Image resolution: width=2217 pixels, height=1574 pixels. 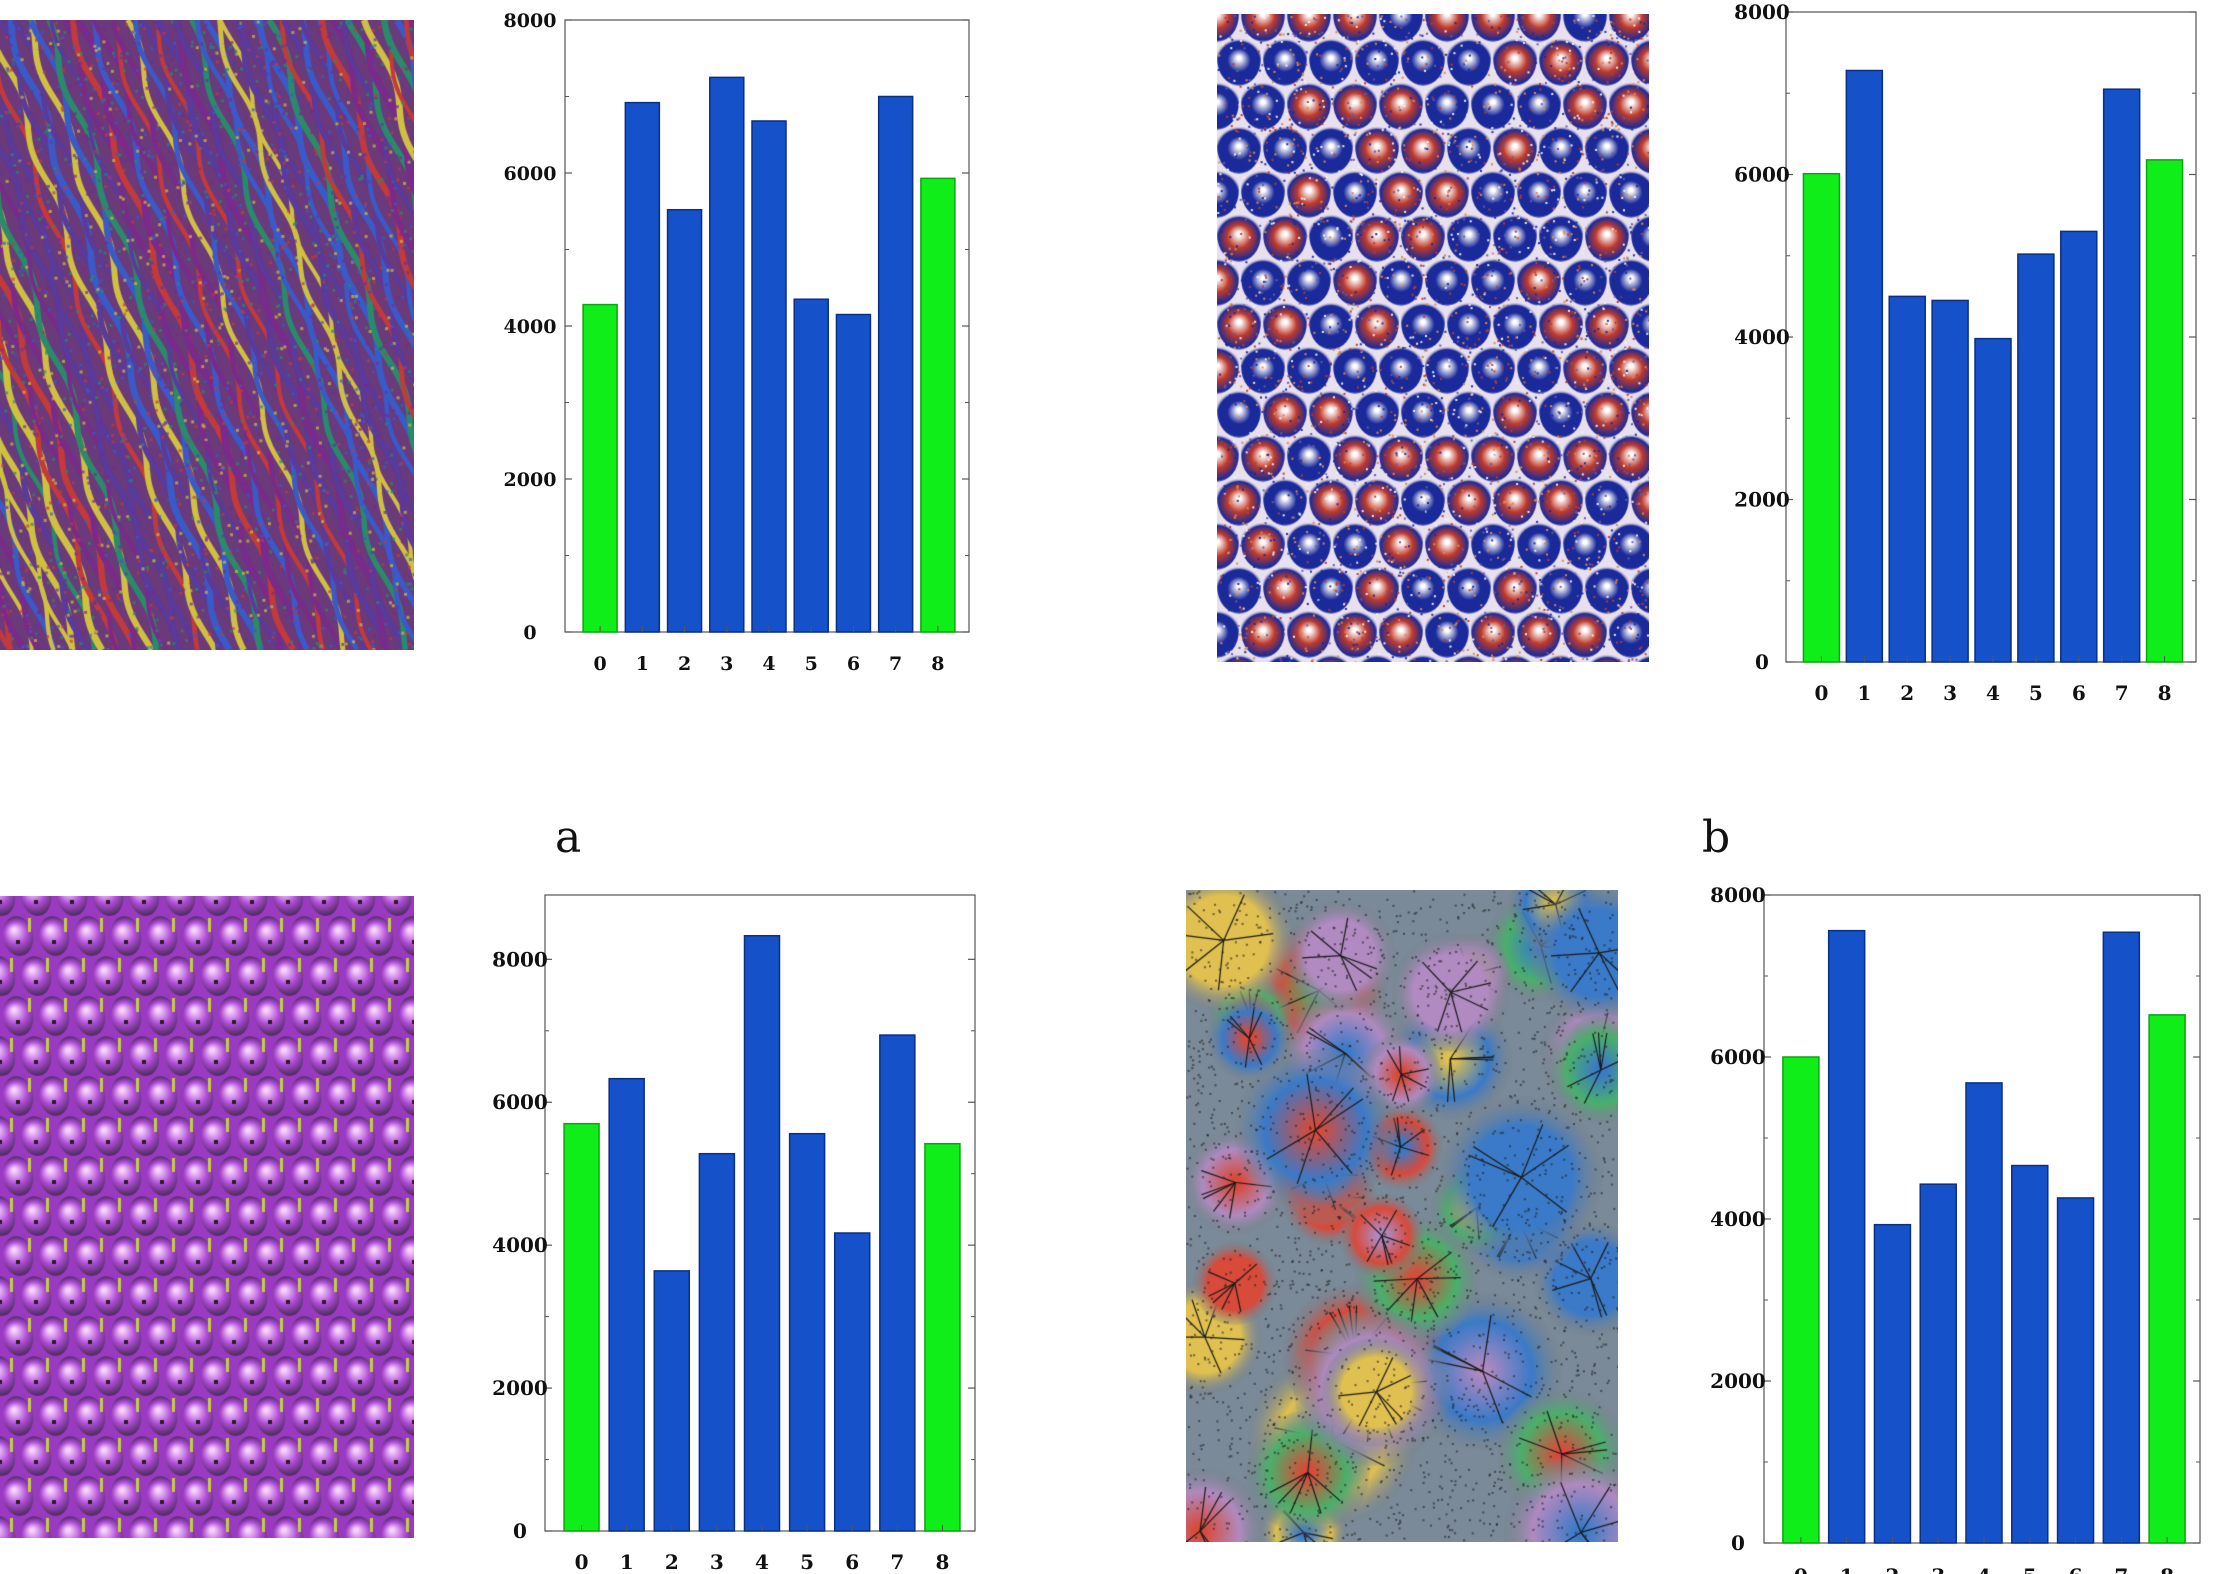 I want to click on panel-label-a: a, so click(x=568, y=837).